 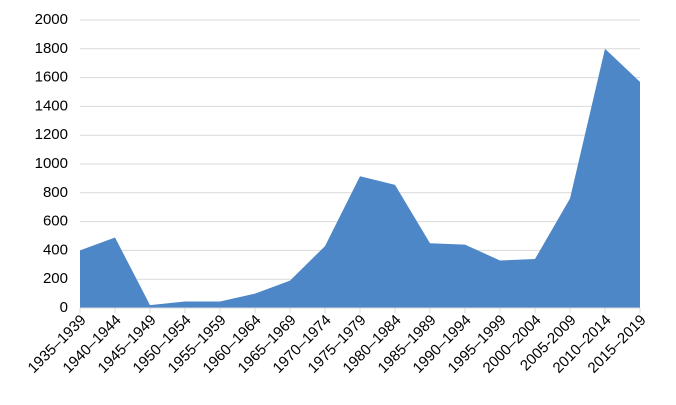 What do you see at coordinates (55, 249) in the screenshot?
I see `y-tick-label: 400` at bounding box center [55, 249].